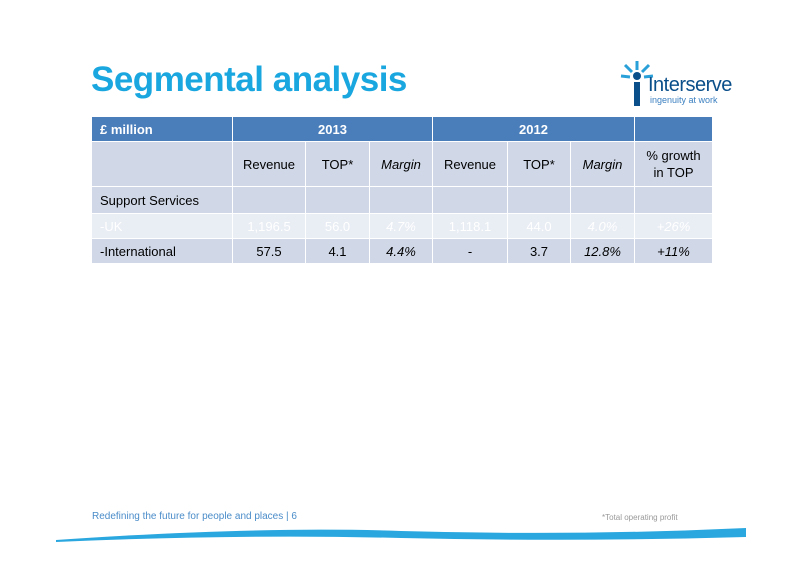 The width and height of the screenshot is (800, 566). Describe the element at coordinates (602, 226) in the screenshot. I see `margin-2012-cell: 4.0%` at that location.